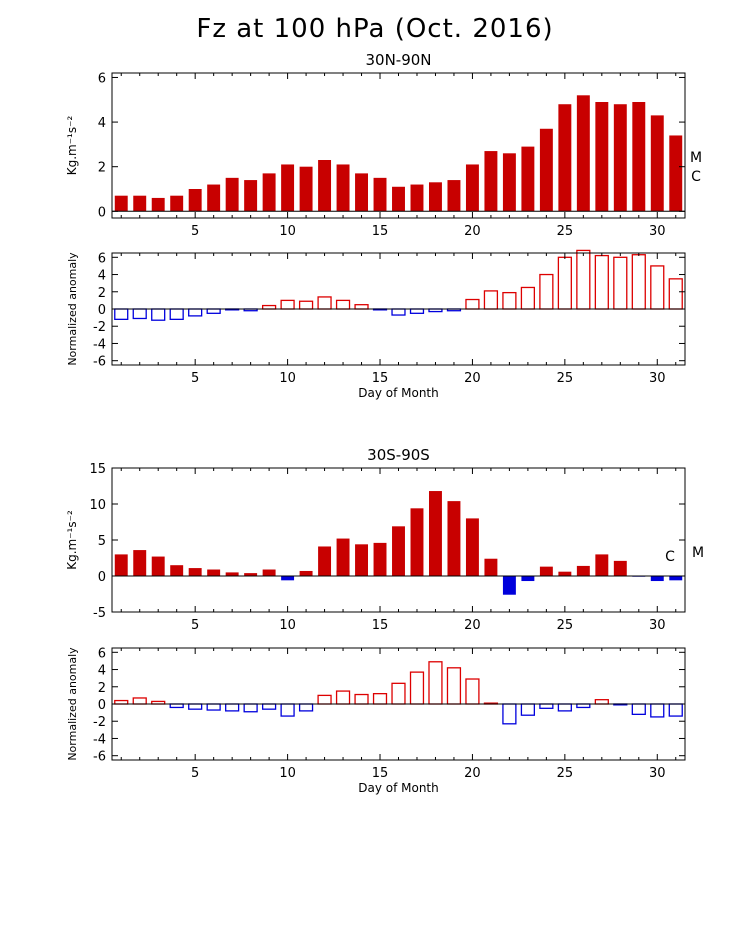  What do you see at coordinates (398, 60) in the screenshot?
I see `panel-title: 30N-90N` at bounding box center [398, 60].